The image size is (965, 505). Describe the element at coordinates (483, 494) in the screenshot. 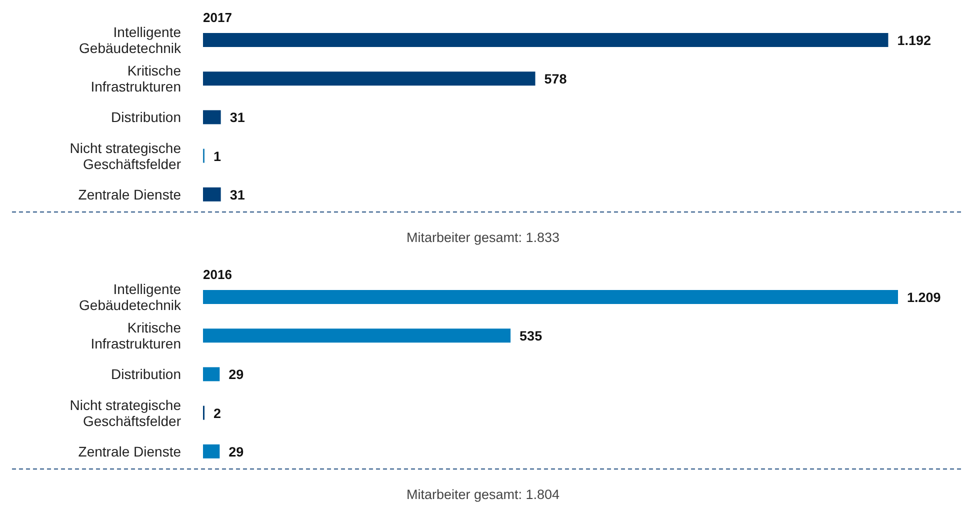

I see `text: Mitarbeiter gesamt: 1.804` at that location.